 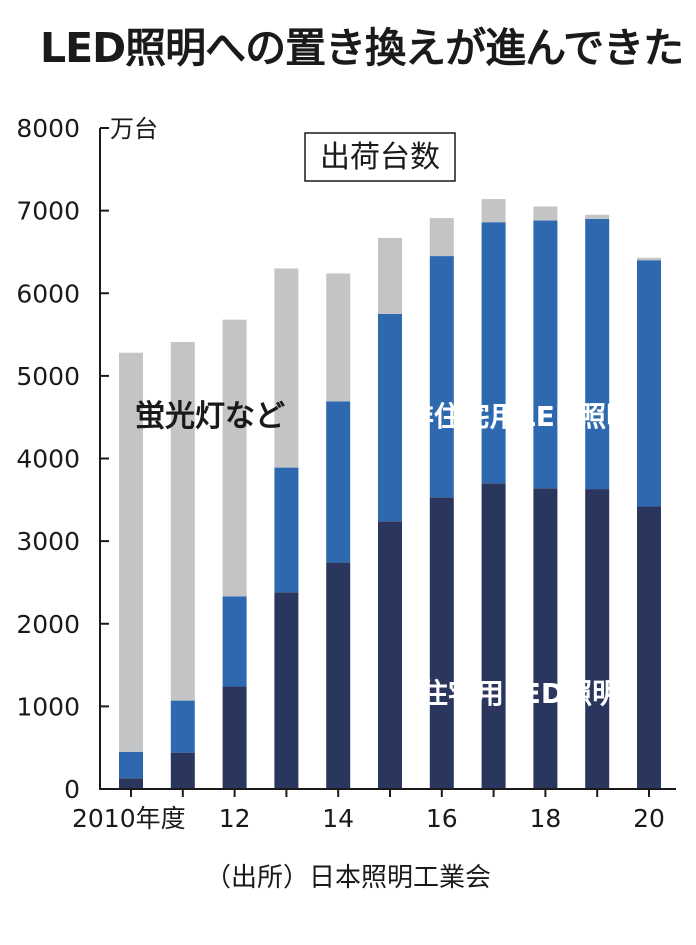 I want to click on bar-housing-led-2016, so click(x=441, y=643).